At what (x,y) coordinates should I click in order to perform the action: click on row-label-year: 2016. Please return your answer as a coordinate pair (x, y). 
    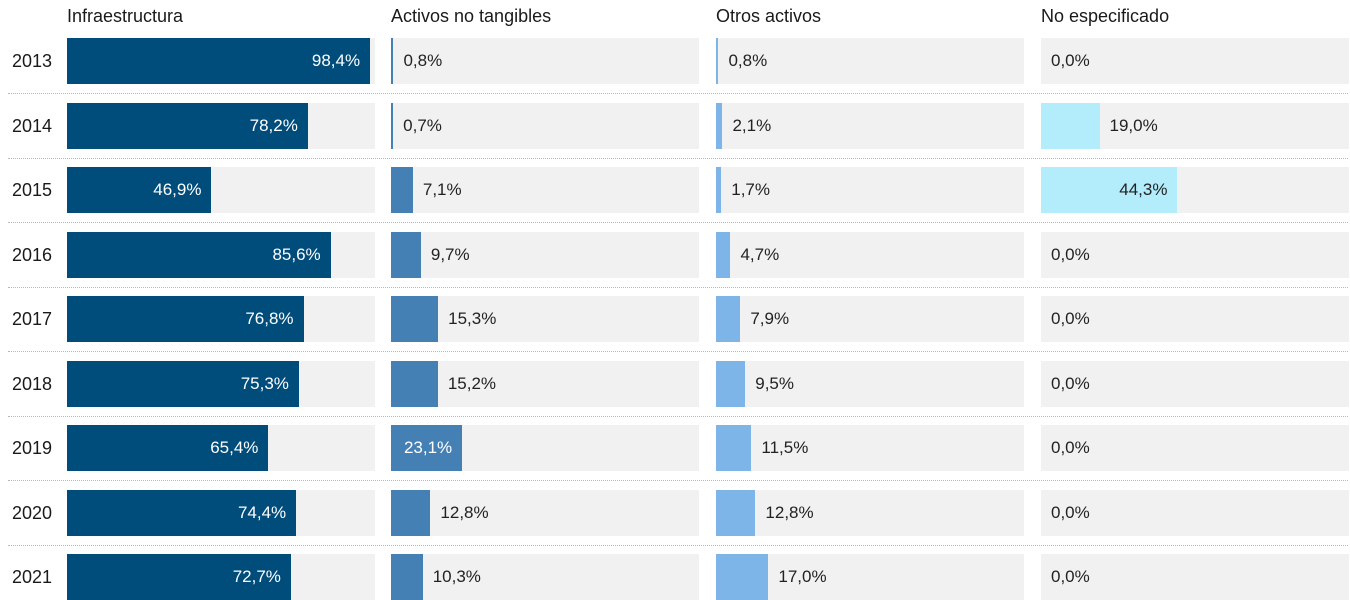
    Looking at the image, I should click on (32, 254).